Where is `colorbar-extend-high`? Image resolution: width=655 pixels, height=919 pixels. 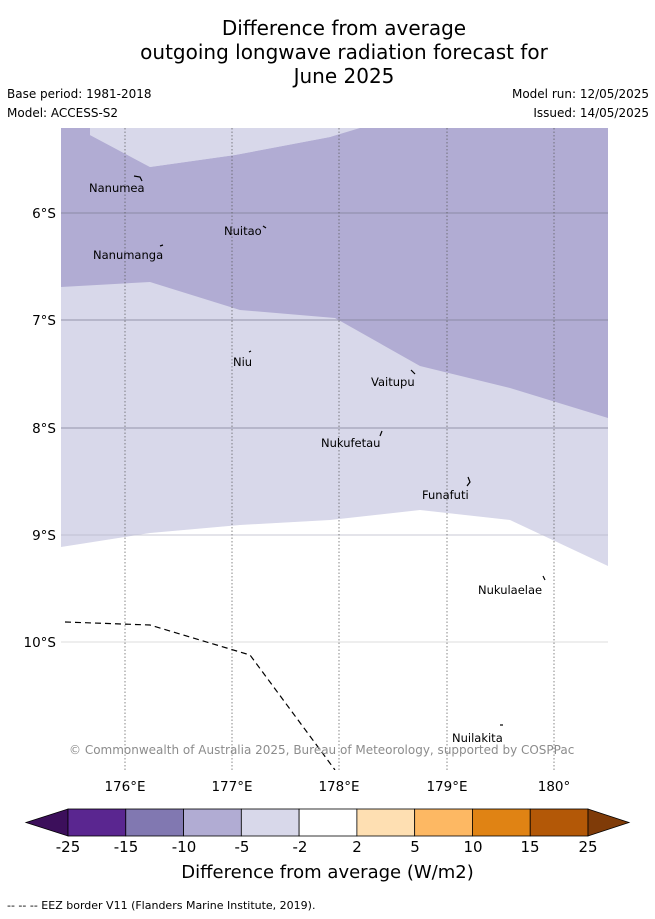 colorbar-extend-high is located at coordinates (609, 822).